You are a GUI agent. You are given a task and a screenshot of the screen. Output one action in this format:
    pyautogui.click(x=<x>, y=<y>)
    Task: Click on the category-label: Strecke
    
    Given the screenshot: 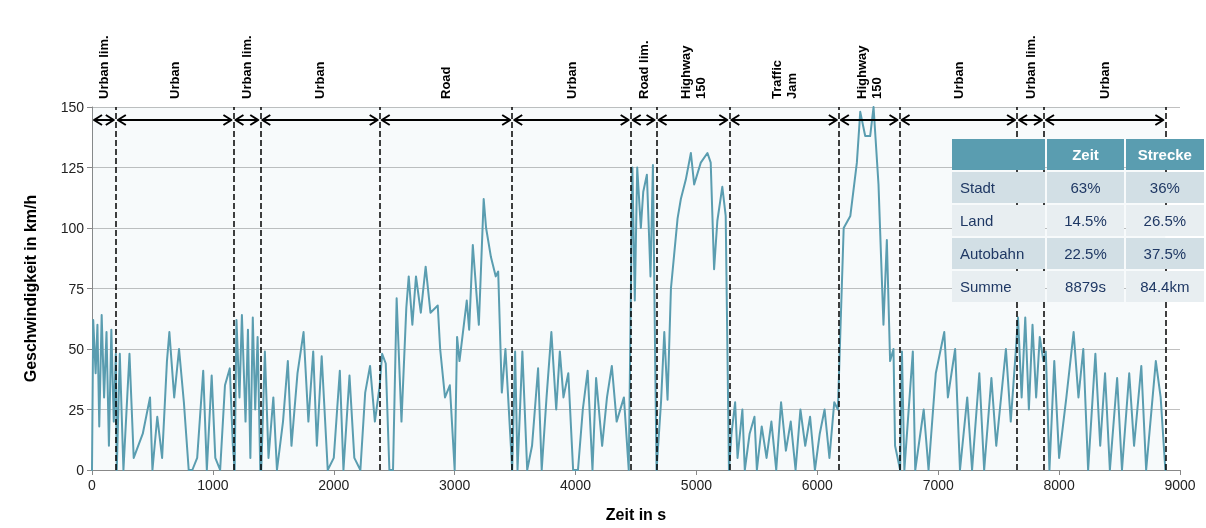 What is the action you would take?
    pyautogui.click(x=1164, y=154)
    